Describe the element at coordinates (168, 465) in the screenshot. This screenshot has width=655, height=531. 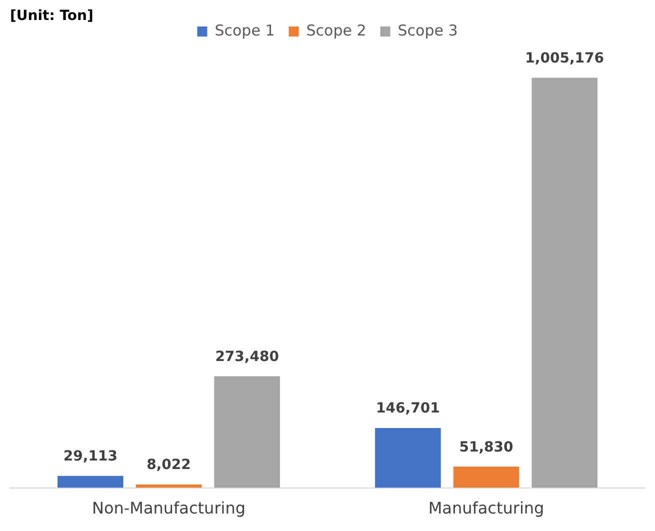
I see `data-label: 8,022` at that location.